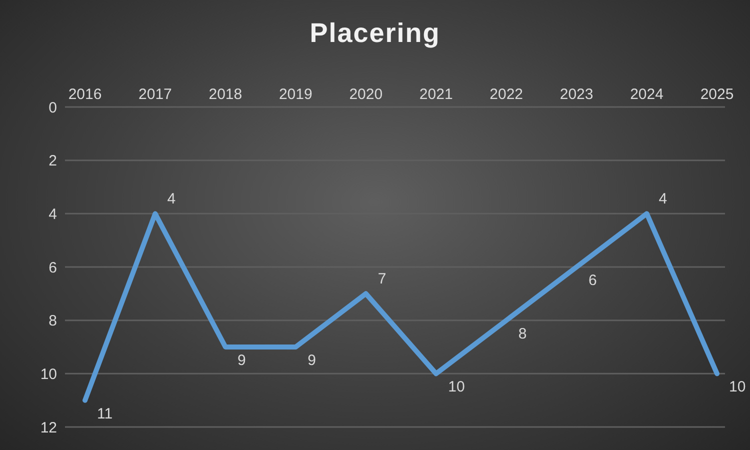  What do you see at coordinates (52, 267) in the screenshot?
I see `y-tick-label: 6` at bounding box center [52, 267].